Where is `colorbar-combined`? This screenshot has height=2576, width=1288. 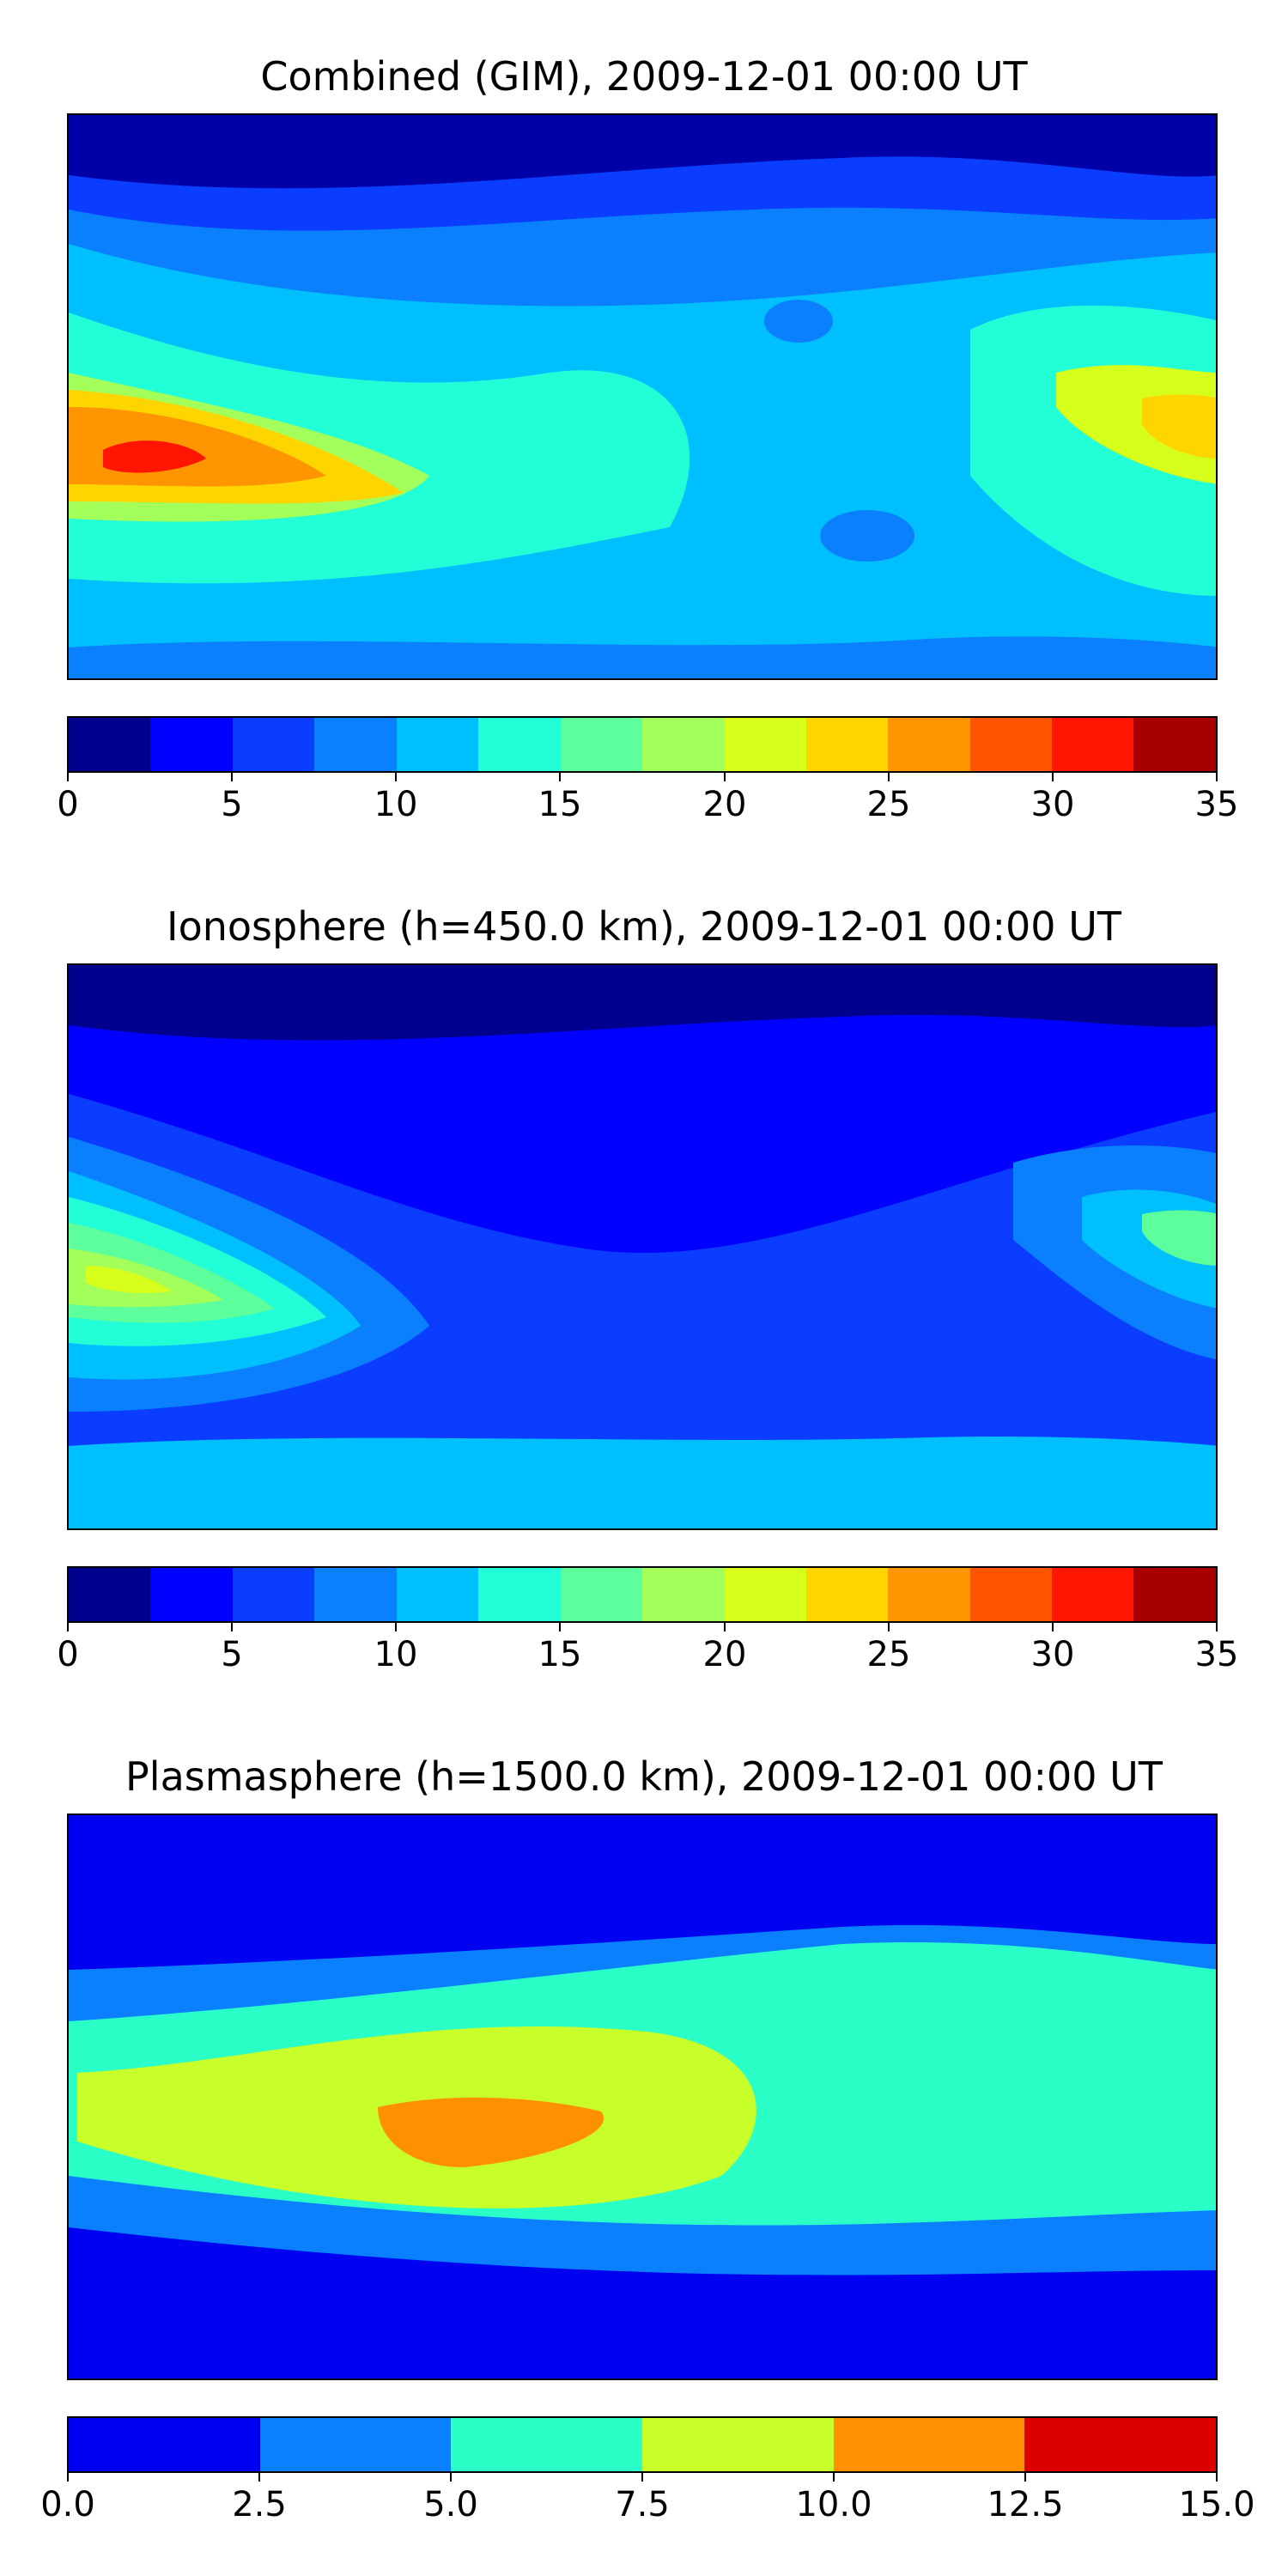 colorbar-combined is located at coordinates (642, 744).